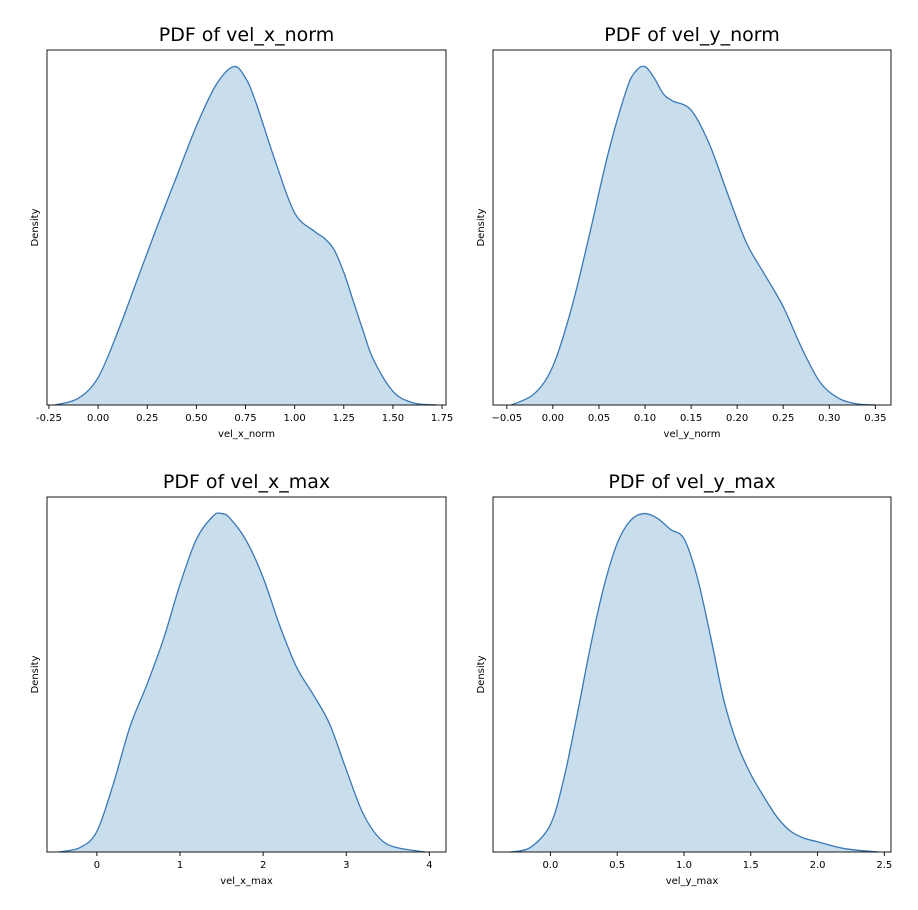 The height and width of the screenshot is (910, 918). Describe the element at coordinates (692, 881) in the screenshot. I see `x-axis-label: vel_y_max` at that location.